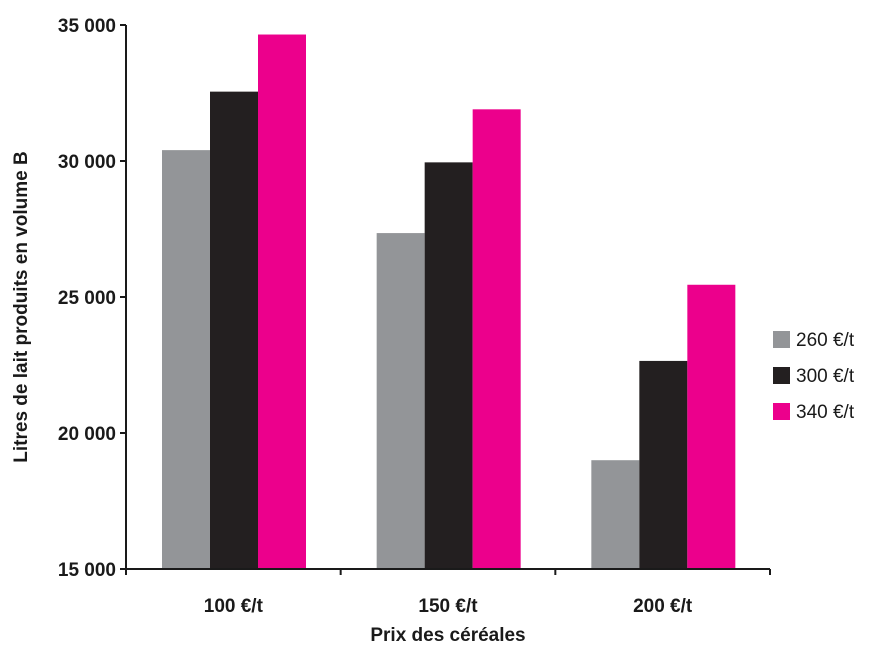  What do you see at coordinates (87, 26) in the screenshot?
I see `y-tick-label: 35 000` at bounding box center [87, 26].